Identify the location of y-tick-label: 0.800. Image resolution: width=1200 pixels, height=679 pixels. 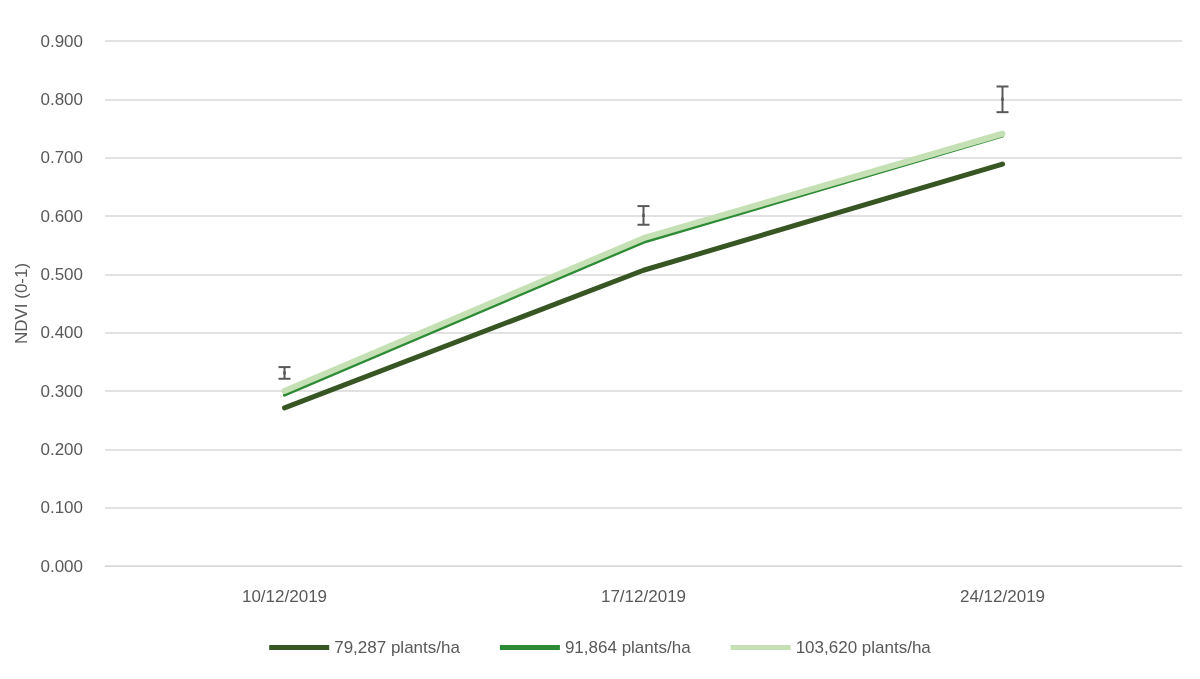
(61, 99).